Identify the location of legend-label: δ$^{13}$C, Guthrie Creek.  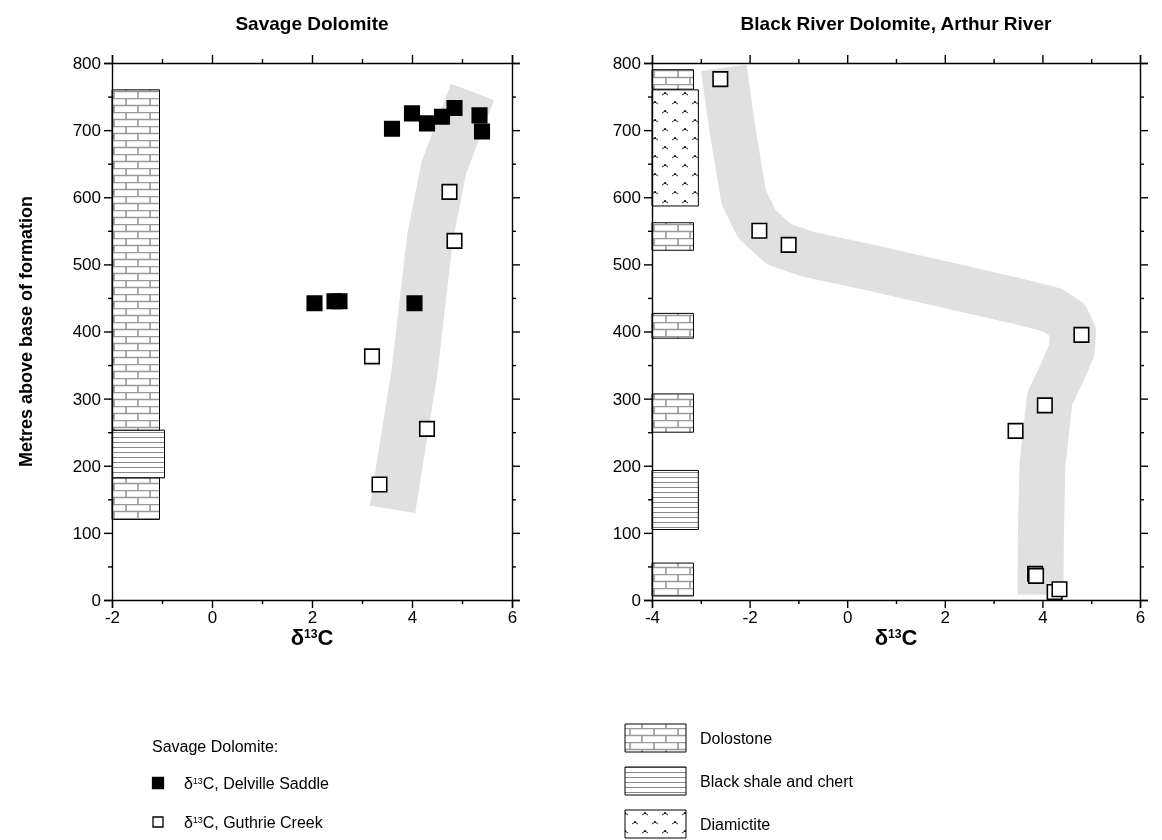
(254, 822).